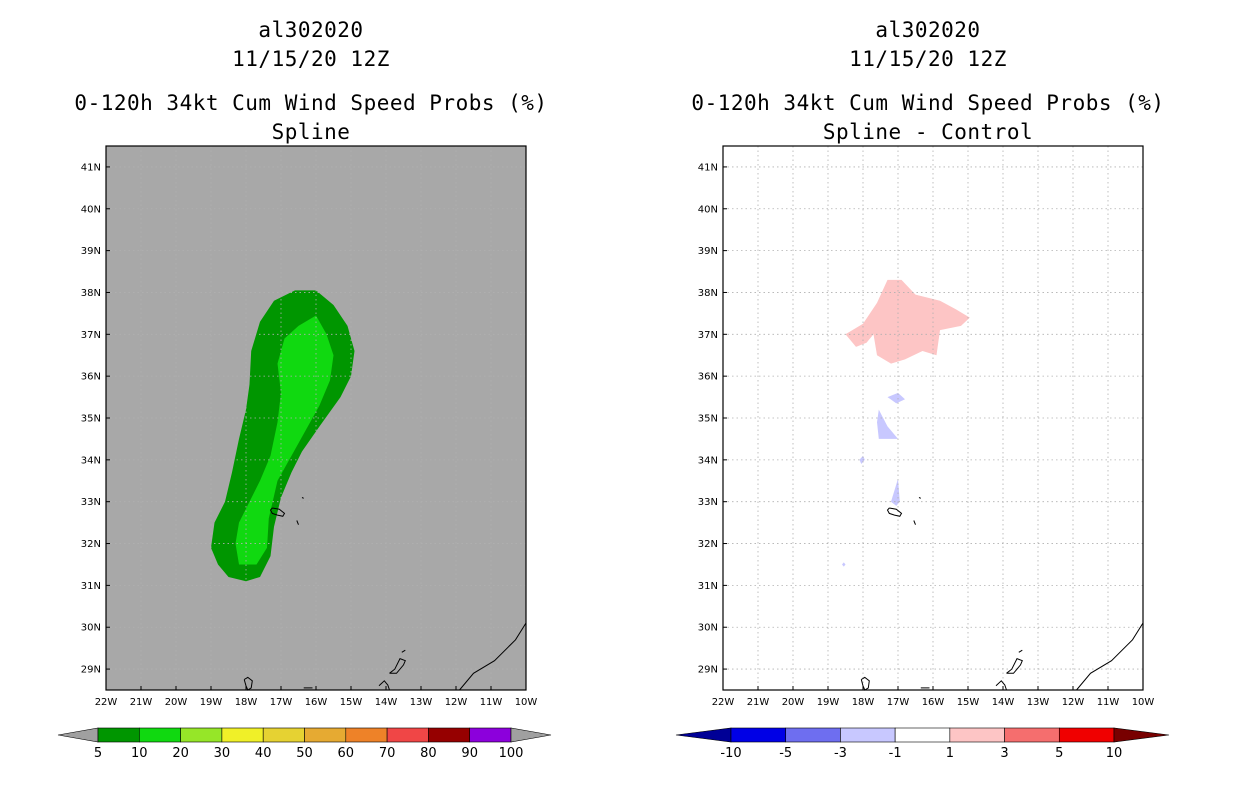 The width and height of the screenshot is (1236, 800). What do you see at coordinates (708, 335) in the screenshot?
I see `right-y-tick-label: 37N` at bounding box center [708, 335].